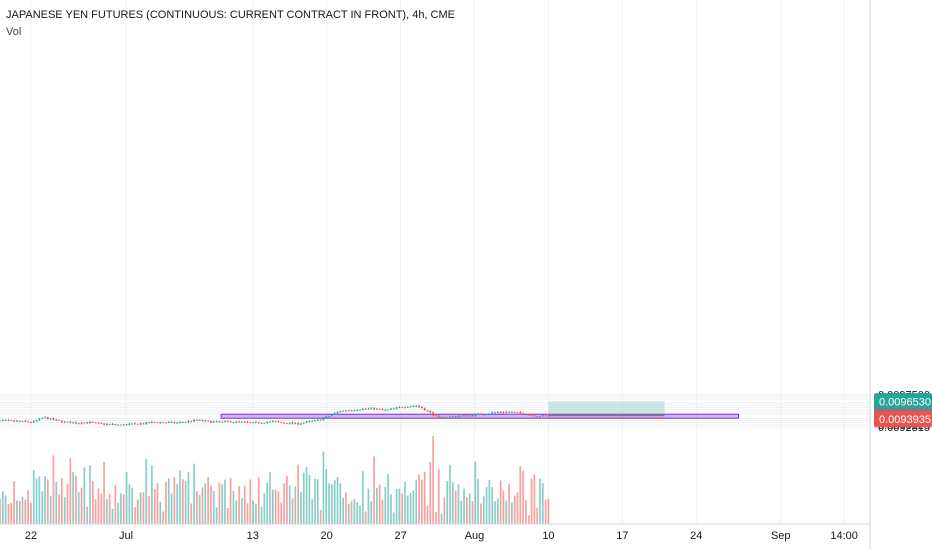 The width and height of the screenshot is (932, 555). I want to click on volume-indicator-label: Vol, so click(14, 32).